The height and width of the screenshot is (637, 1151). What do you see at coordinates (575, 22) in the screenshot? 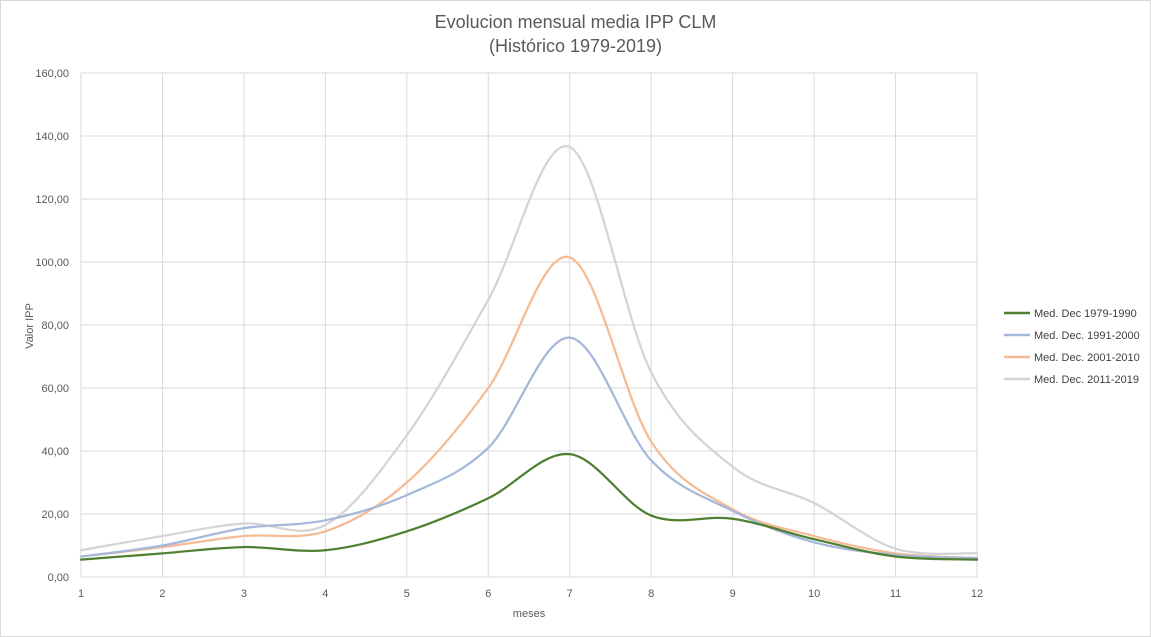
I see `chart-title: Evolucion mensual media IPP CLM` at bounding box center [575, 22].